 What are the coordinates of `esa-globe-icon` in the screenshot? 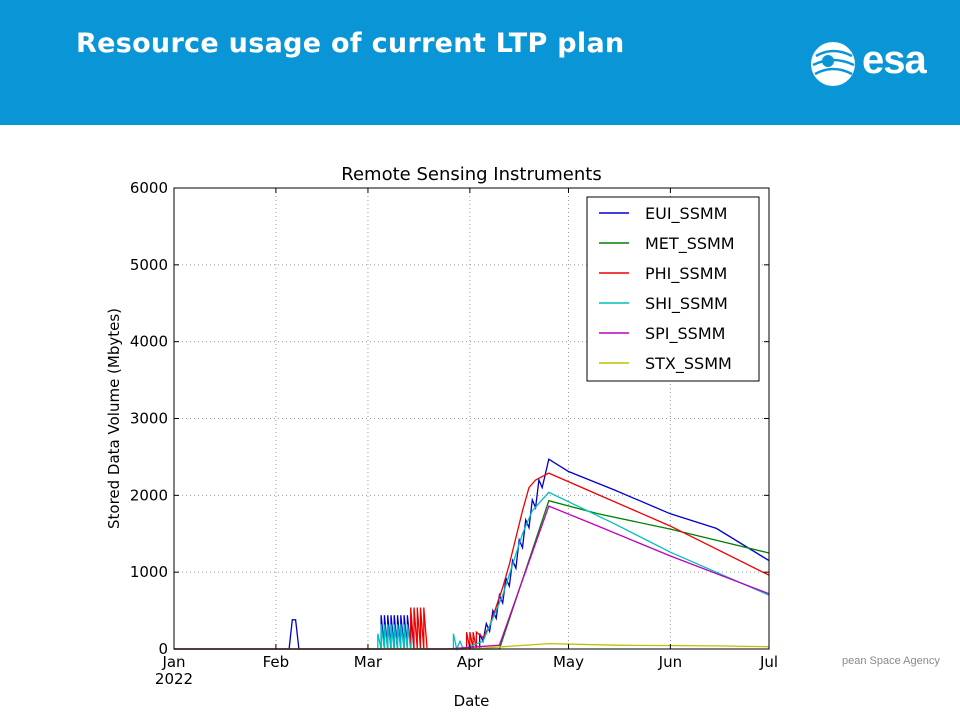 It's located at (833, 64).